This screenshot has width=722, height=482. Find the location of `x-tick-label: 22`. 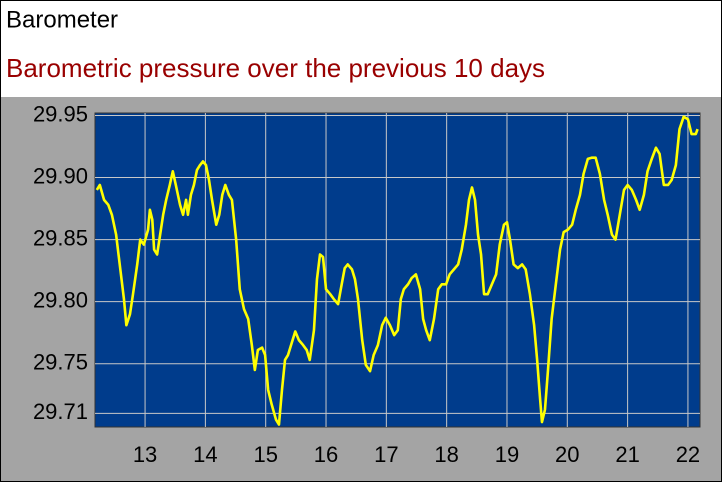

x-tick-label: 22 is located at coordinates (688, 454).